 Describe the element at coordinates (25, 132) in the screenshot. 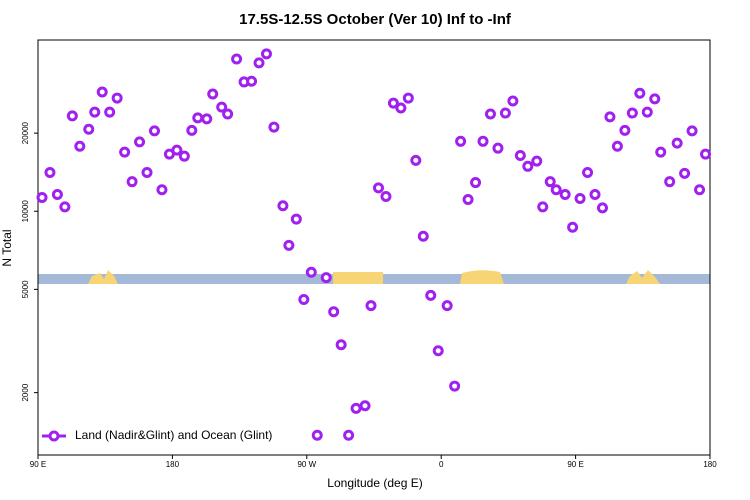

I see `y-tick-label: 20000` at that location.